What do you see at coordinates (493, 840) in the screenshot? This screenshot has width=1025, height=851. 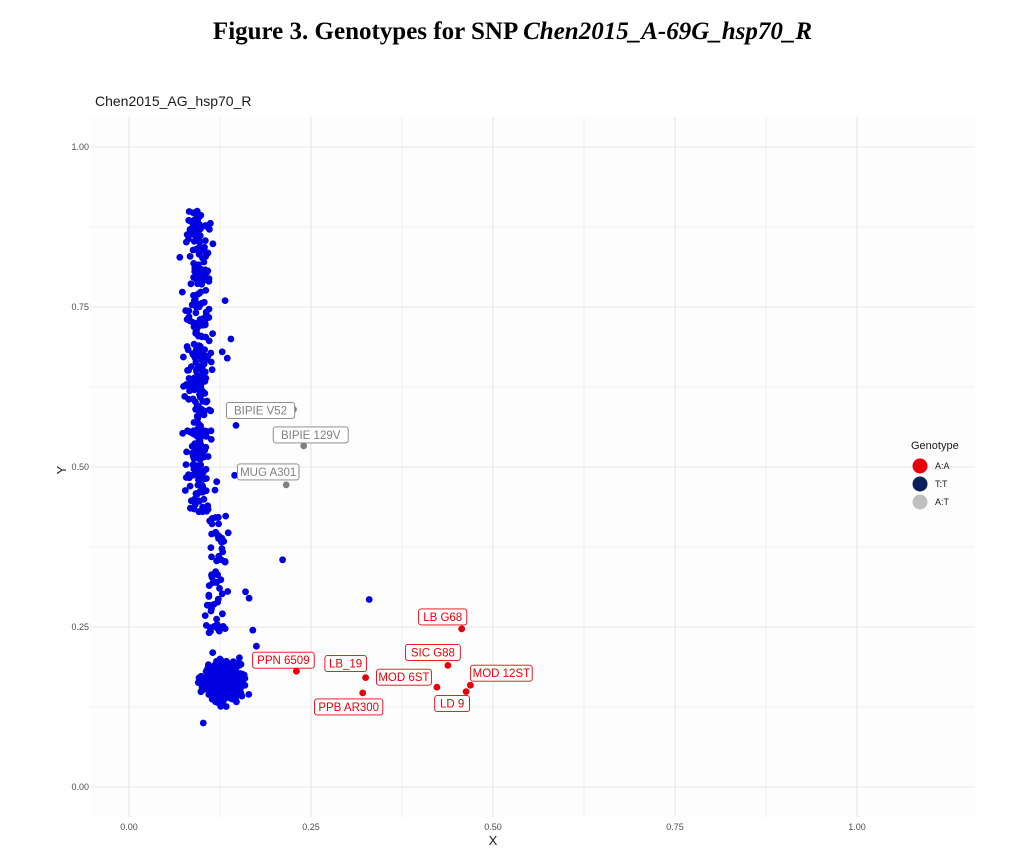 I see `x-axis-label: X` at bounding box center [493, 840].